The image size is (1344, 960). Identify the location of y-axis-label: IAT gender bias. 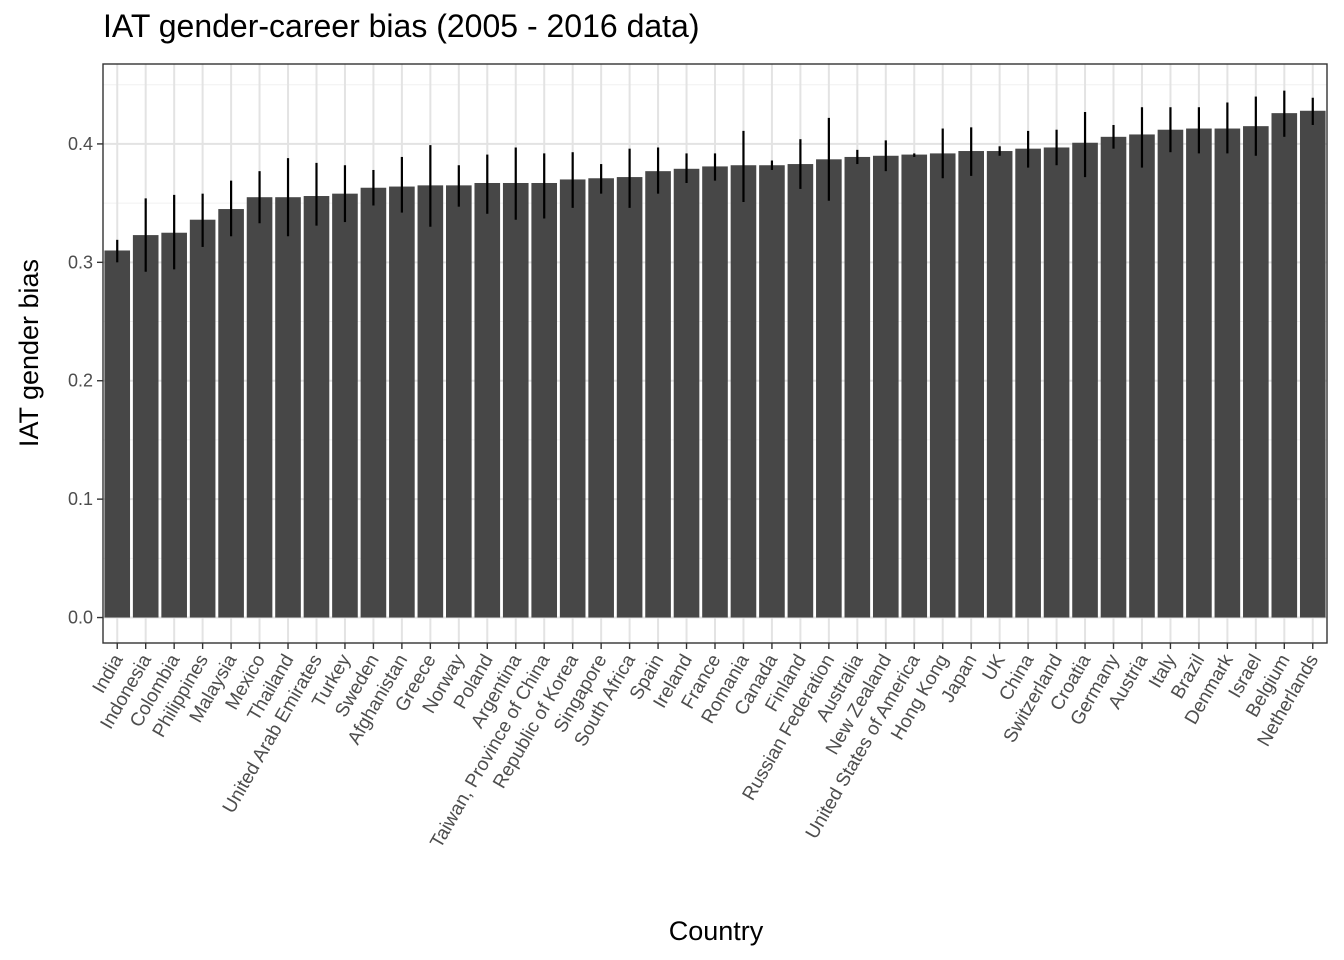
(29, 353).